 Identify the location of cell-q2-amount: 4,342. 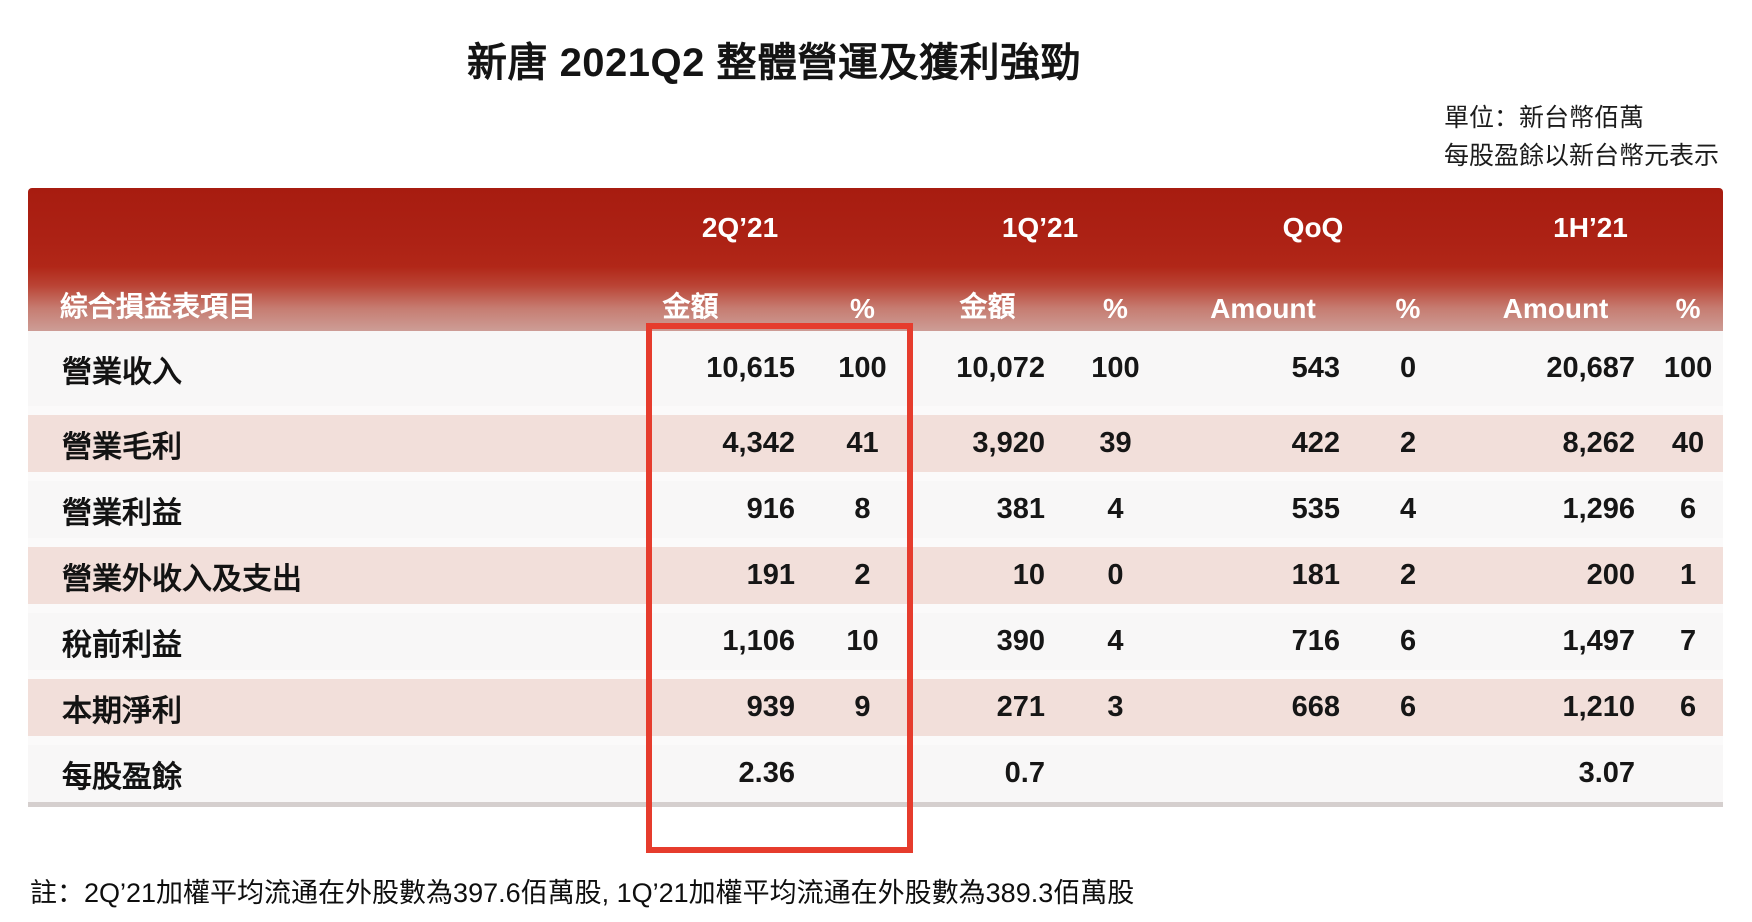
(690, 439).